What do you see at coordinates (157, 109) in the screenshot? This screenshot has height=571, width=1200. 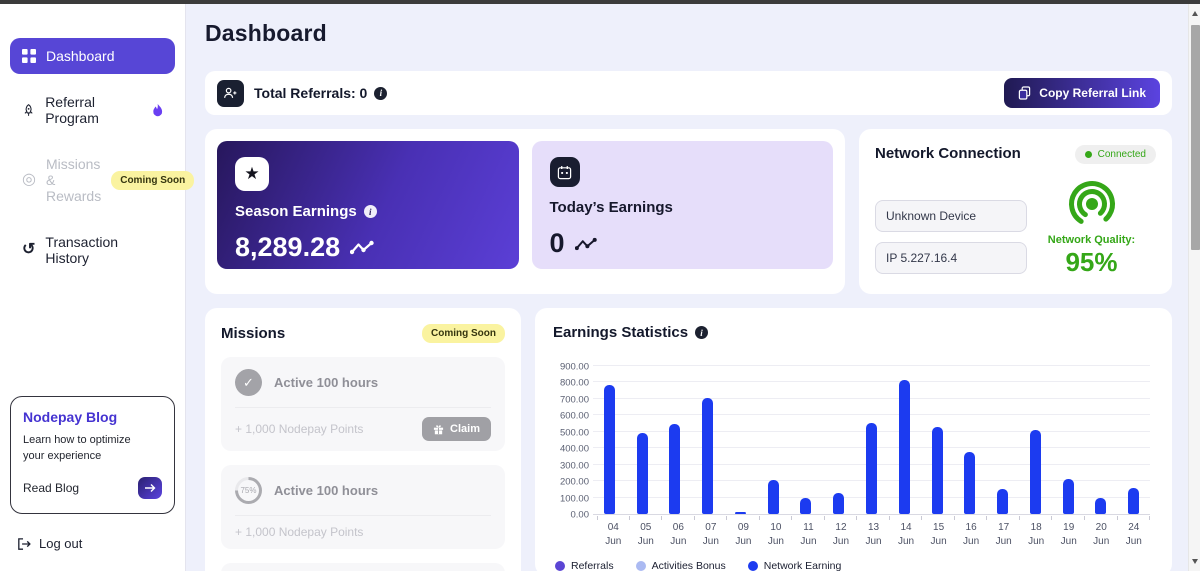 I see `flame-icon` at bounding box center [157, 109].